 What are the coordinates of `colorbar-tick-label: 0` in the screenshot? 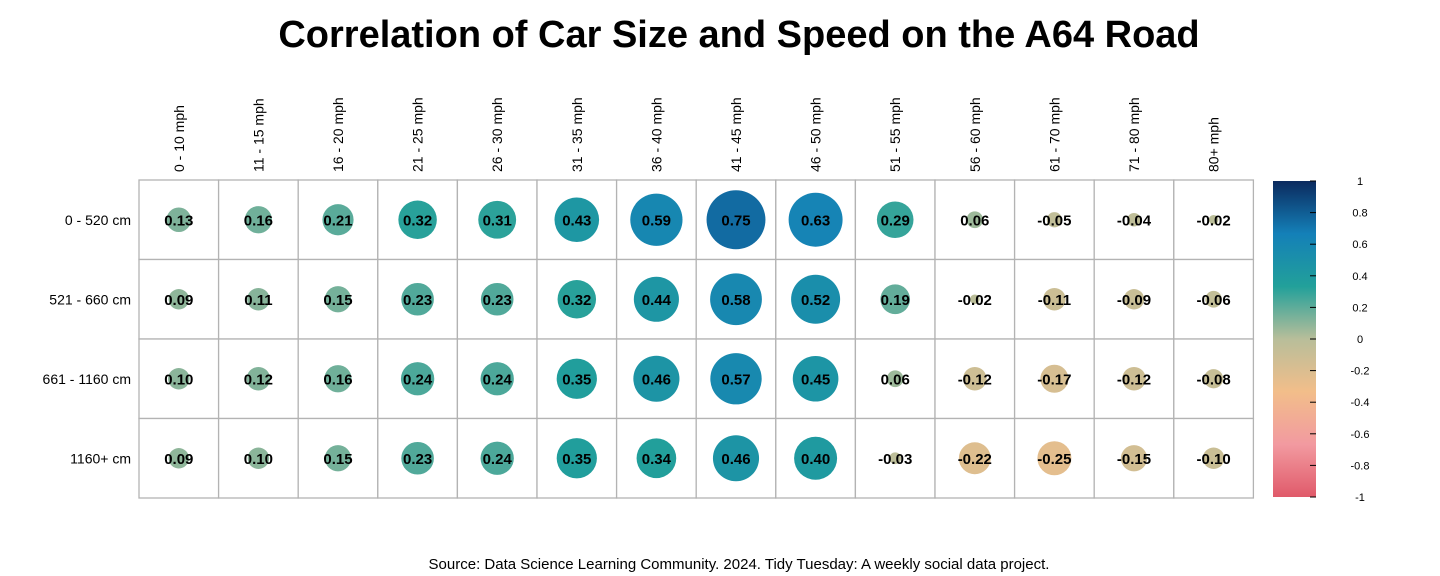 It's located at (1360, 340).